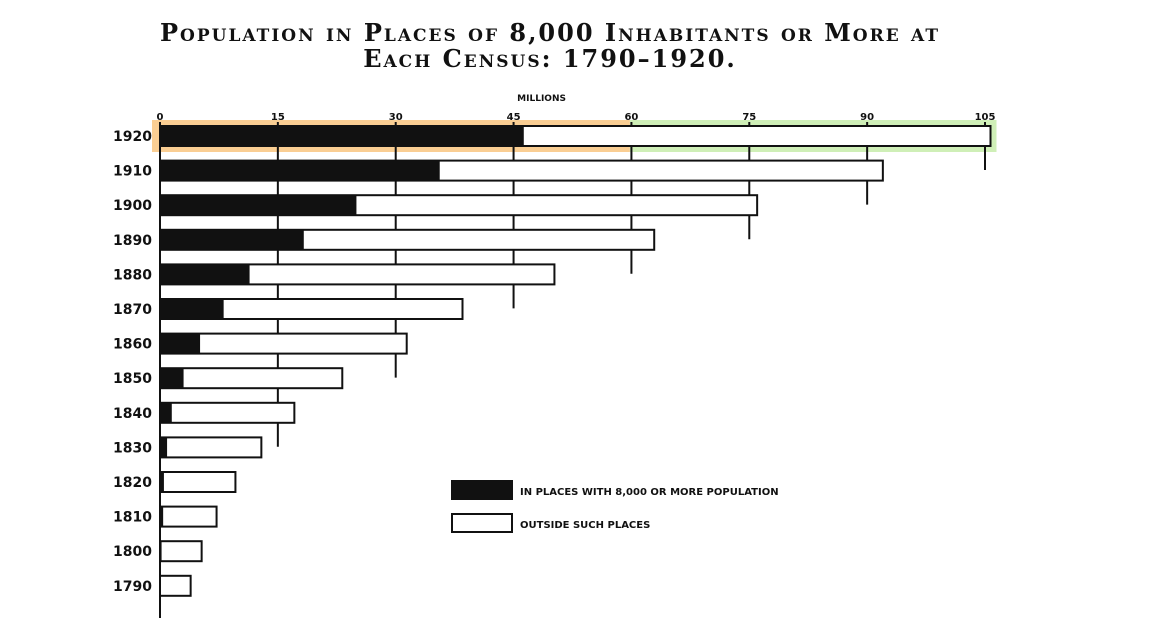  Describe the element at coordinates (132, 552) in the screenshot. I see `y-category-label-1800: 1800` at that location.